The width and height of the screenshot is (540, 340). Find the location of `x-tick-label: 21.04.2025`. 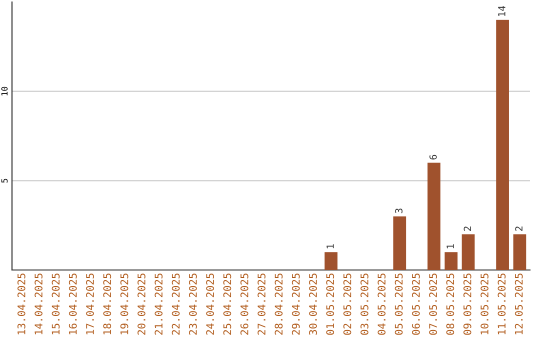

x-tick-label: 21.04.2025 is located at coordinates (158, 304).